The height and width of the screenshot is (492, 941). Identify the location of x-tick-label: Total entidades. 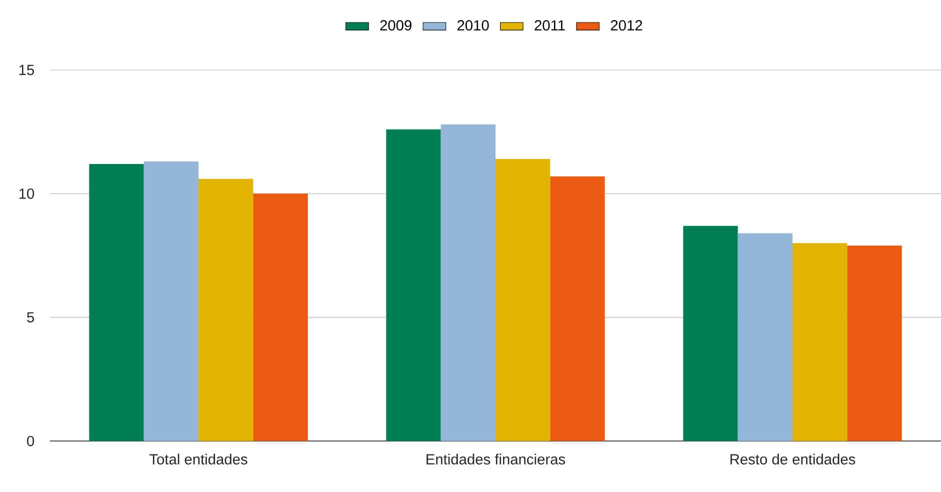
(199, 459).